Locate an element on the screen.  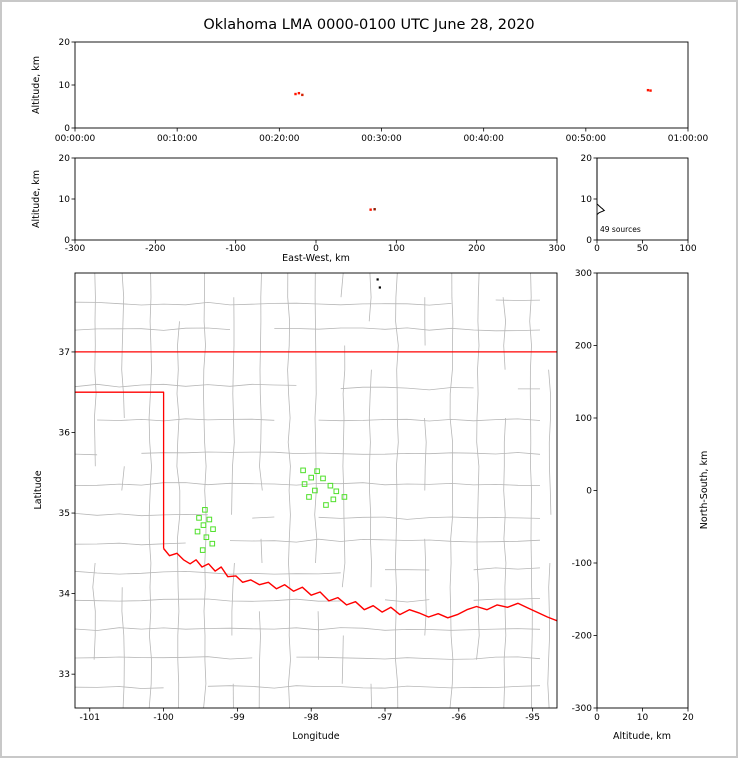
x-tick-label: -101 is located at coordinates (90, 718).